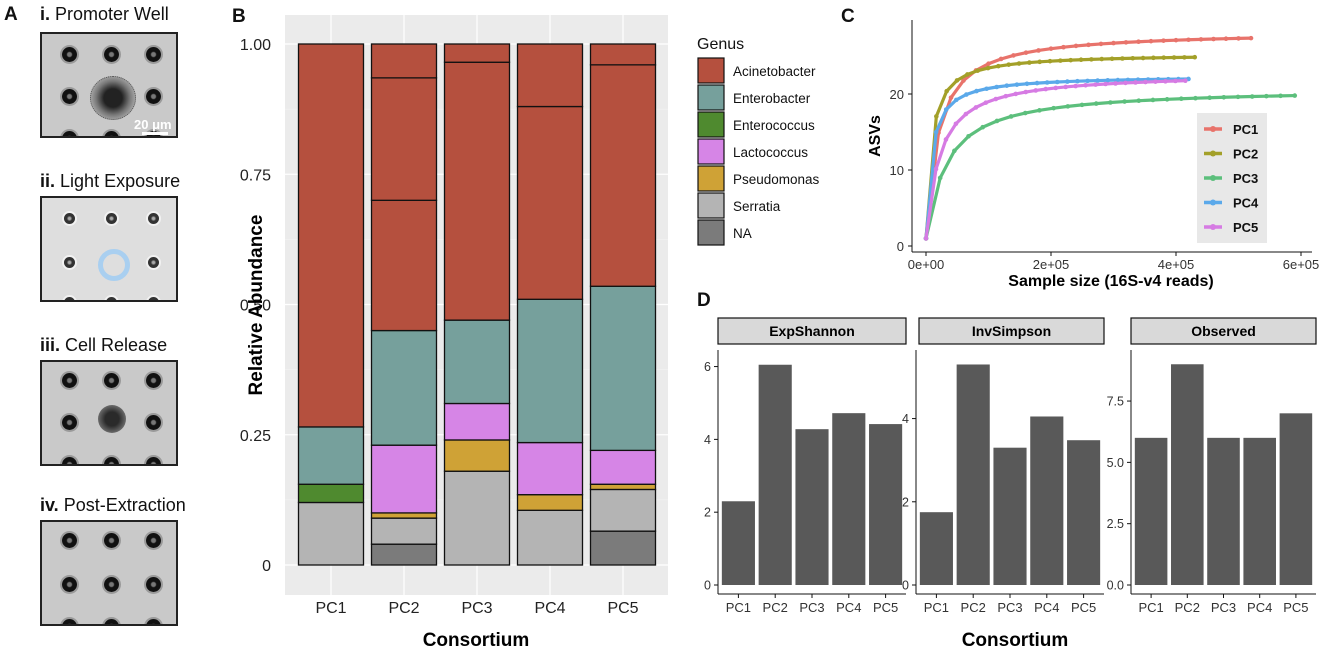 The image size is (1325, 655). Describe the element at coordinates (404, 515) in the screenshot. I see `bar-segment-PC2-pseudomonas` at that location.